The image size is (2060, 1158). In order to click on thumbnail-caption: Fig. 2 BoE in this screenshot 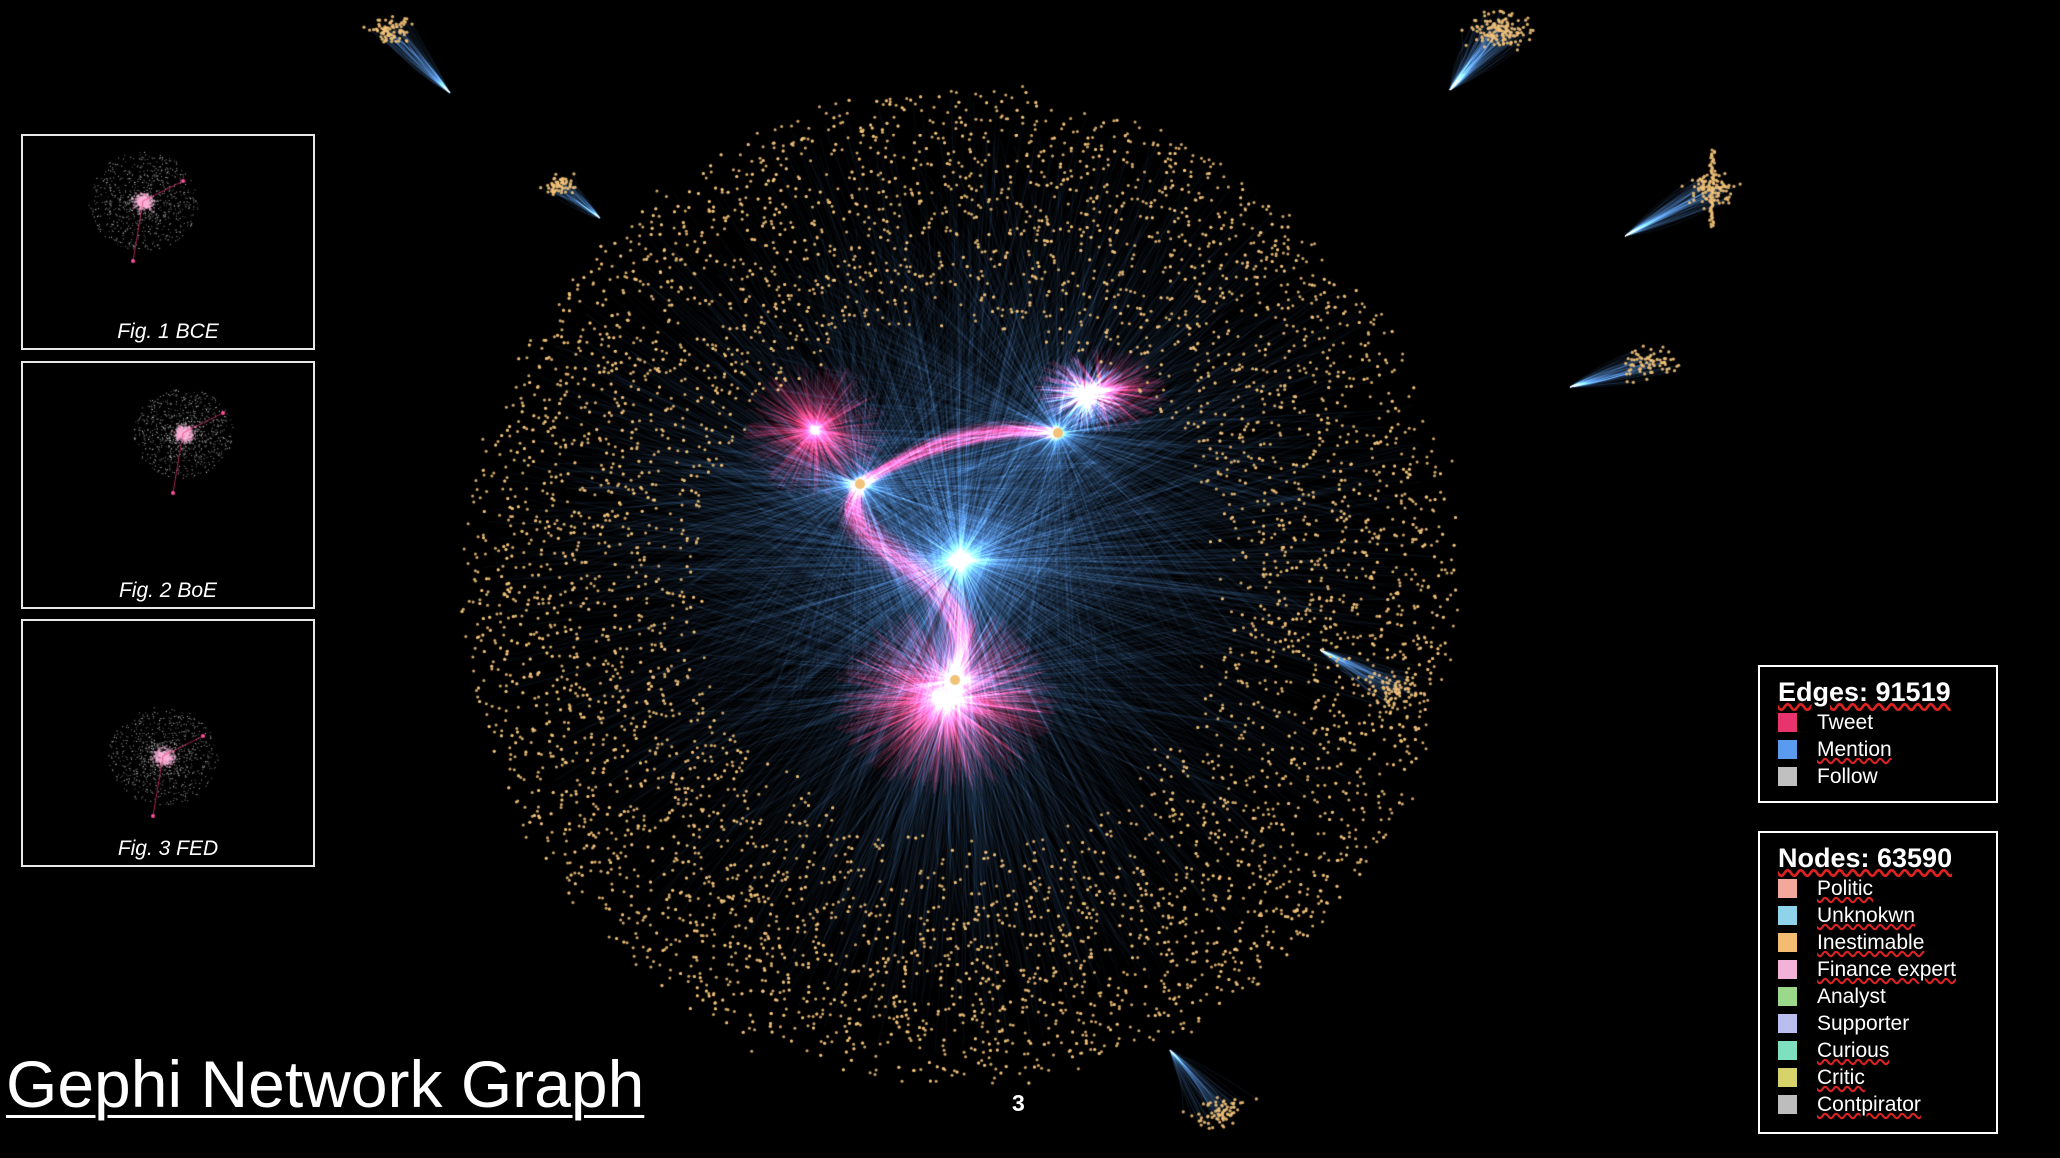, I will do `click(168, 590)`.